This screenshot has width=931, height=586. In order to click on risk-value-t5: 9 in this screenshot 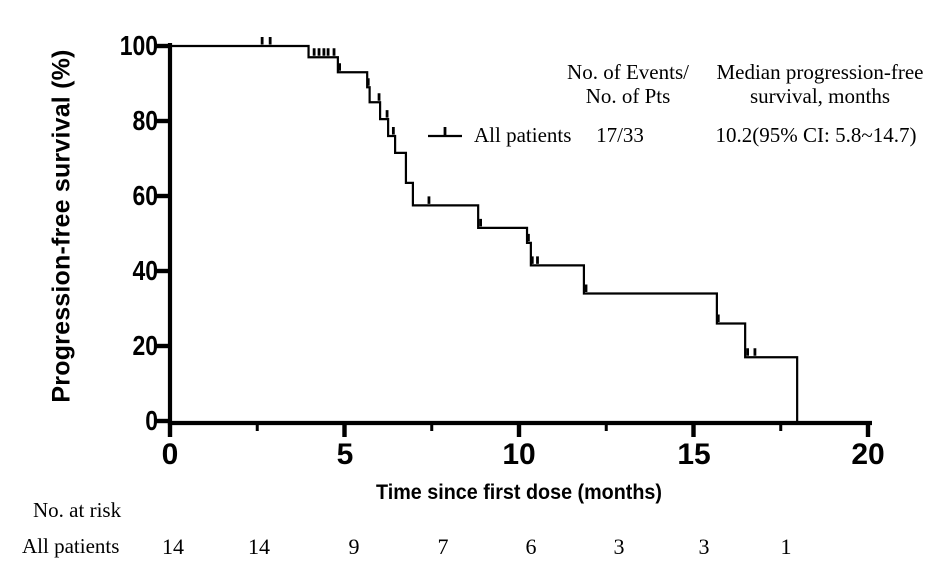, I will do `click(354, 546)`.